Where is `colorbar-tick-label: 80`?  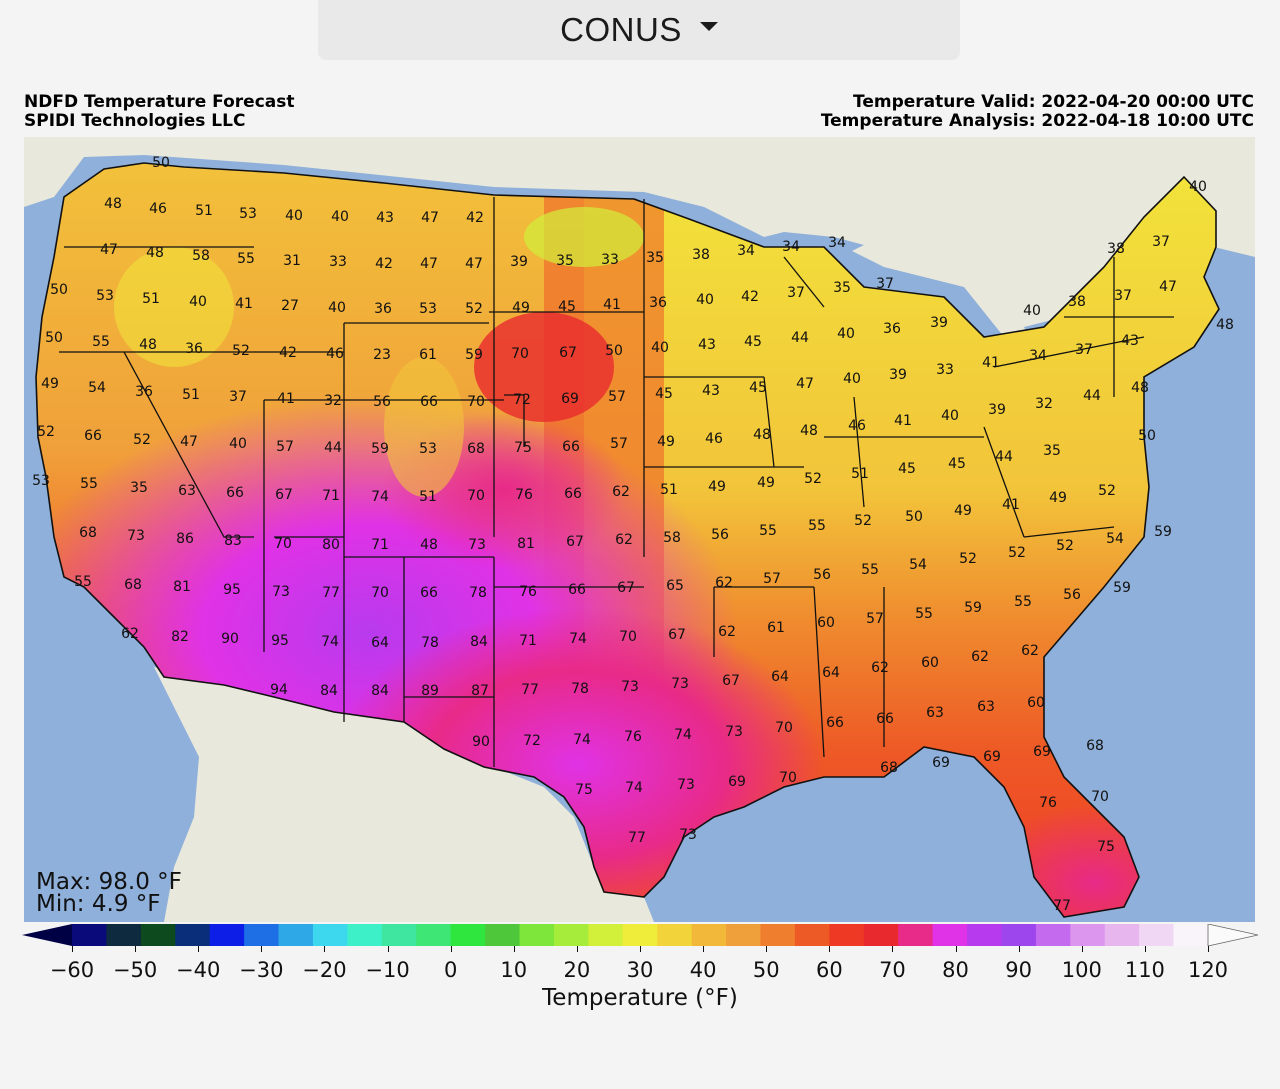 colorbar-tick-label: 80 is located at coordinates (955, 970).